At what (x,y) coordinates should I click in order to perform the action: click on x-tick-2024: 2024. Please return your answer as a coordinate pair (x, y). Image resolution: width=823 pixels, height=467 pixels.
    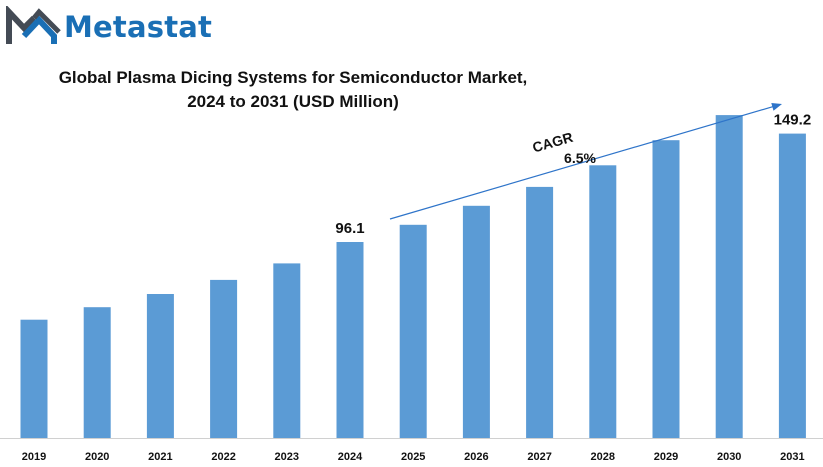
    Looking at the image, I should click on (350, 457).